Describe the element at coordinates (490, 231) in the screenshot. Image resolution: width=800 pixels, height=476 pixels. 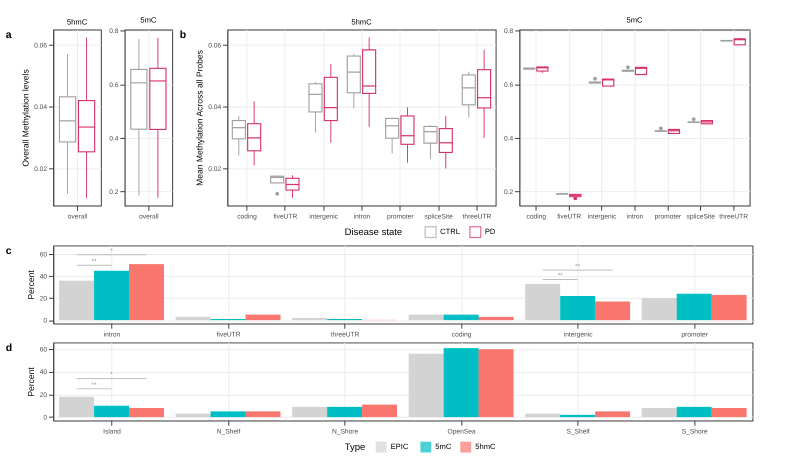
I see `legend-label: PD` at that location.